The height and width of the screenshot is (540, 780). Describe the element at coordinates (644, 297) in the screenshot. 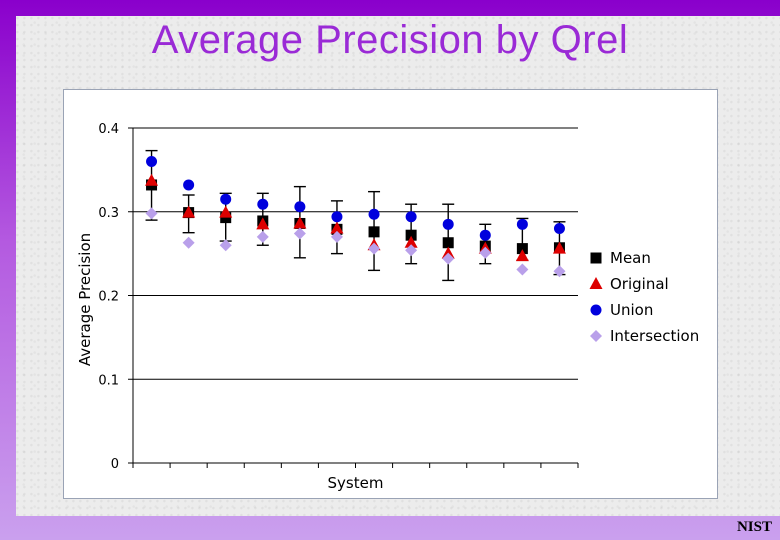

I see `chart-legend: Mean Original Union Intersection` at that location.